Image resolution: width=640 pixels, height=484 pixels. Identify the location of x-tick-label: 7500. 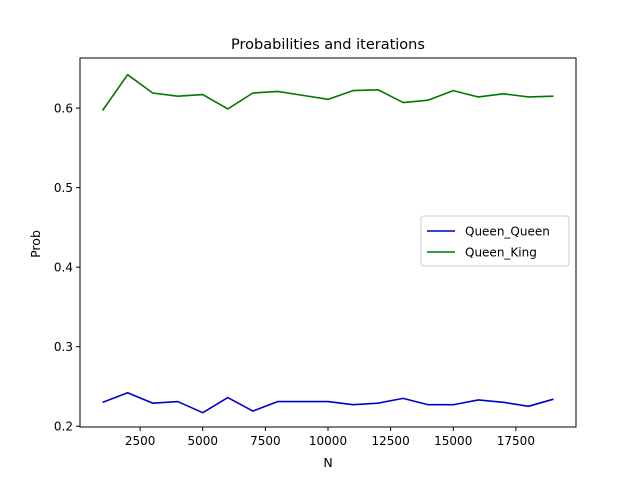
(265, 441).